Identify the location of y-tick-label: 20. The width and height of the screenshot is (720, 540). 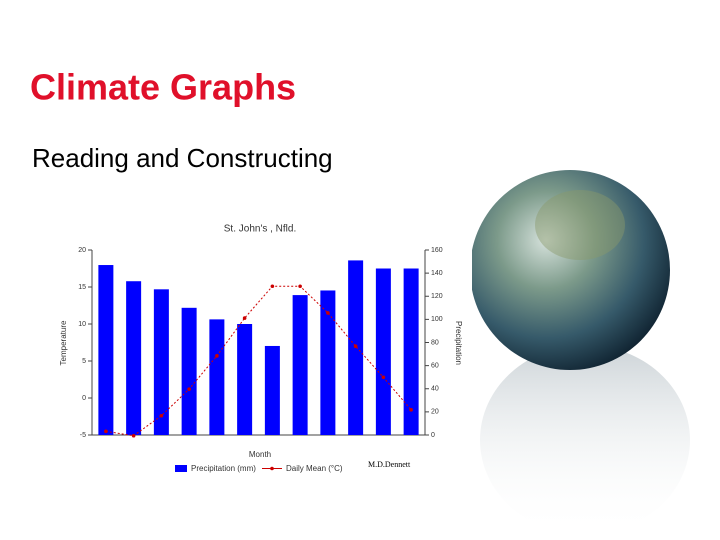
(82, 250).